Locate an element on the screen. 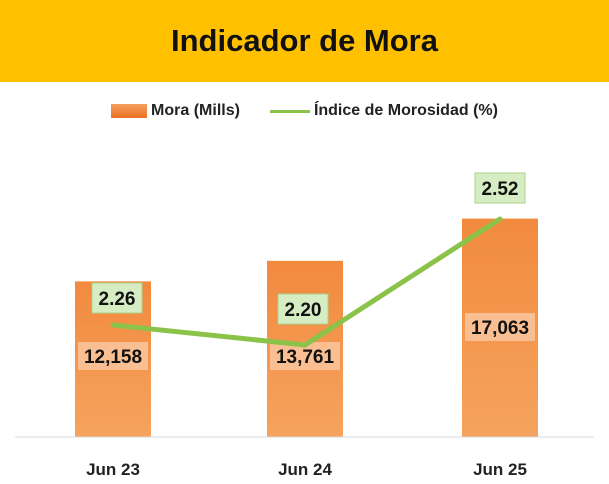  bar-value-label: 17,063 is located at coordinates (500, 328).